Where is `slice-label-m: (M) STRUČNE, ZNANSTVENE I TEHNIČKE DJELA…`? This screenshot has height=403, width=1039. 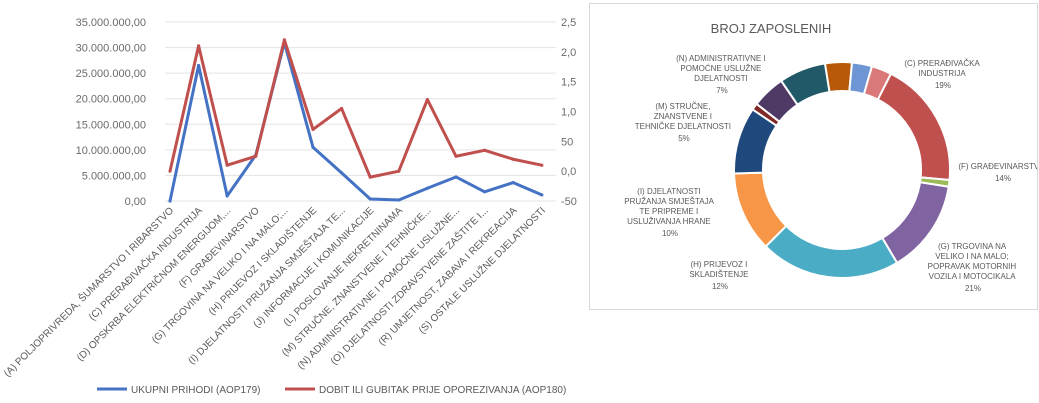
slice-label-m: (M) STRUČNE, ZNANSTVENE I TEHNIČKE DJELA… is located at coordinates (684, 122).